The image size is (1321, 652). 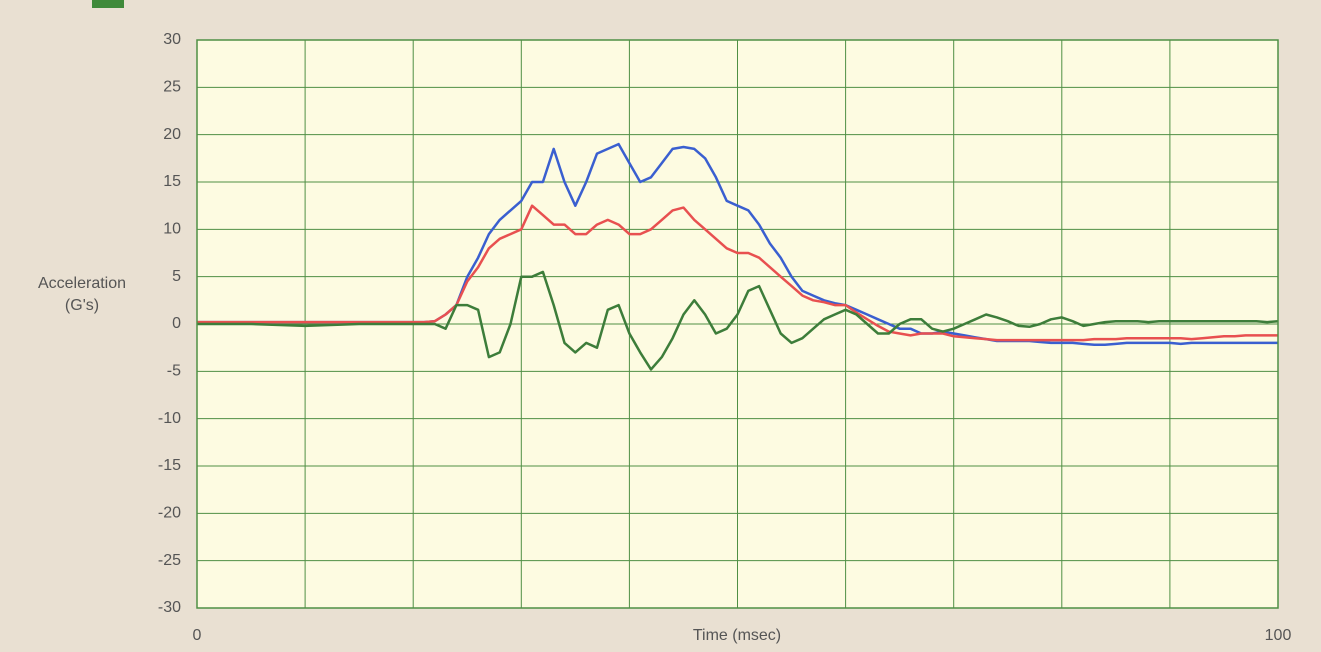 What do you see at coordinates (172, 229) in the screenshot?
I see `y-tick-label: 10` at bounding box center [172, 229].